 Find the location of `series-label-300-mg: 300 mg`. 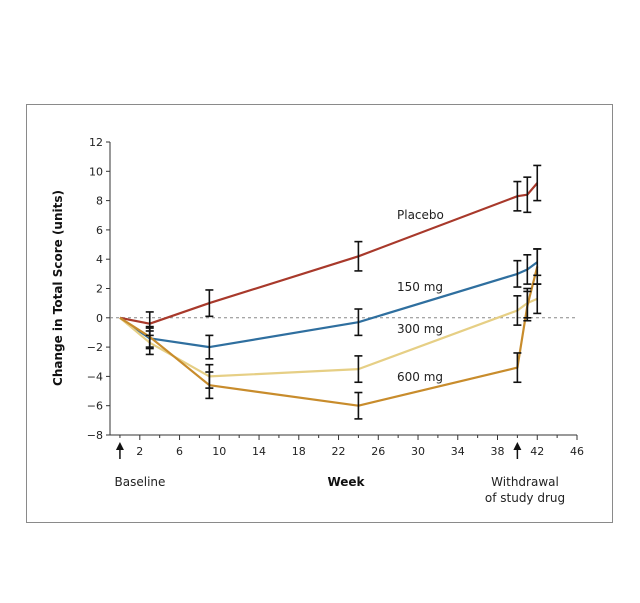

series-label-300-mg: 300 mg is located at coordinates (420, 329).